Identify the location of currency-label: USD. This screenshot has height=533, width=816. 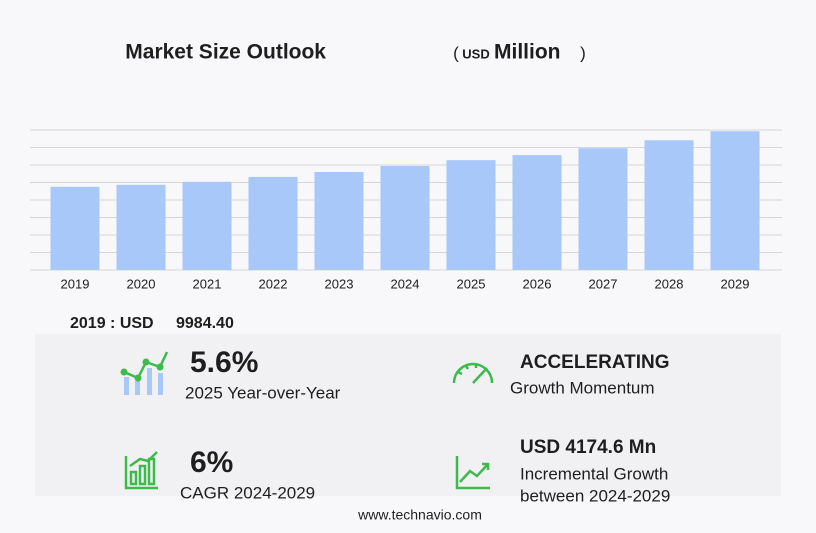
(475, 53).